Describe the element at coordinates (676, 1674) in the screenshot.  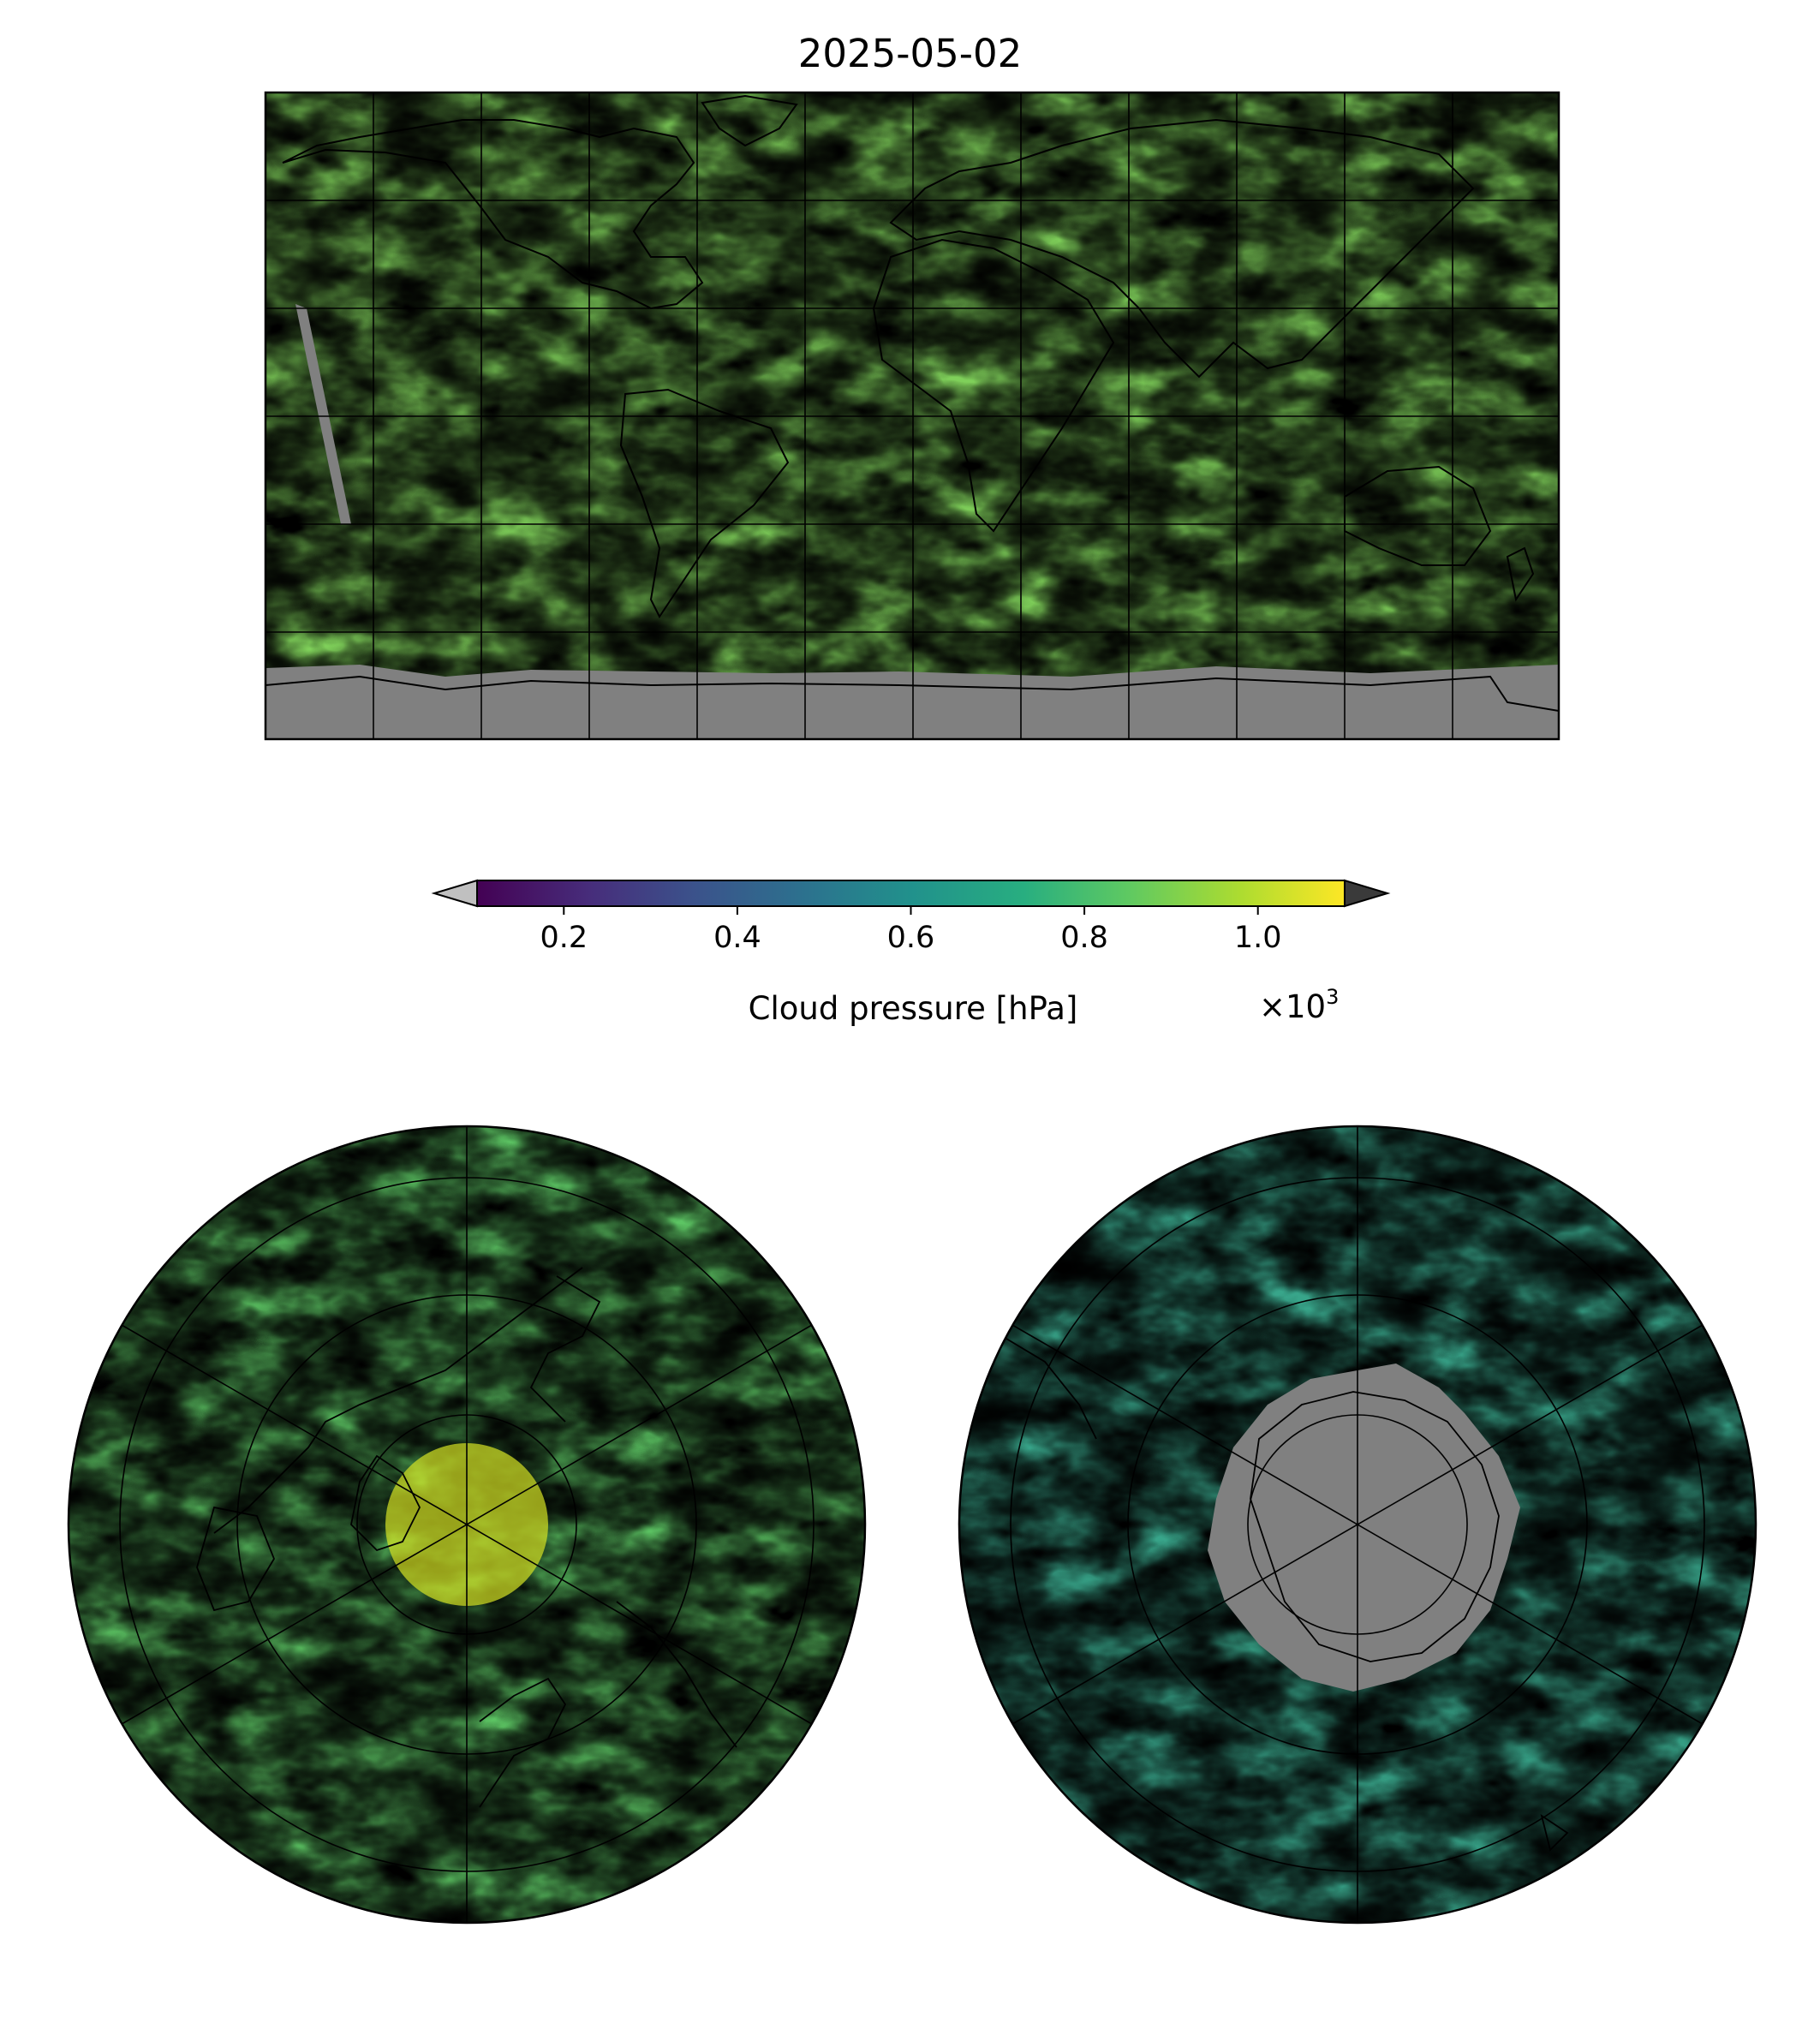
I see `eurasia-arctic-coast` at that location.